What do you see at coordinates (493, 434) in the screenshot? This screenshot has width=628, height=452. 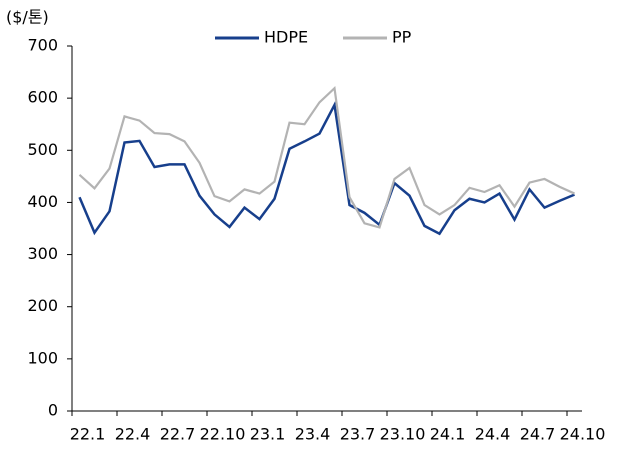 I see `x-tick-label: 24.4` at bounding box center [493, 434].